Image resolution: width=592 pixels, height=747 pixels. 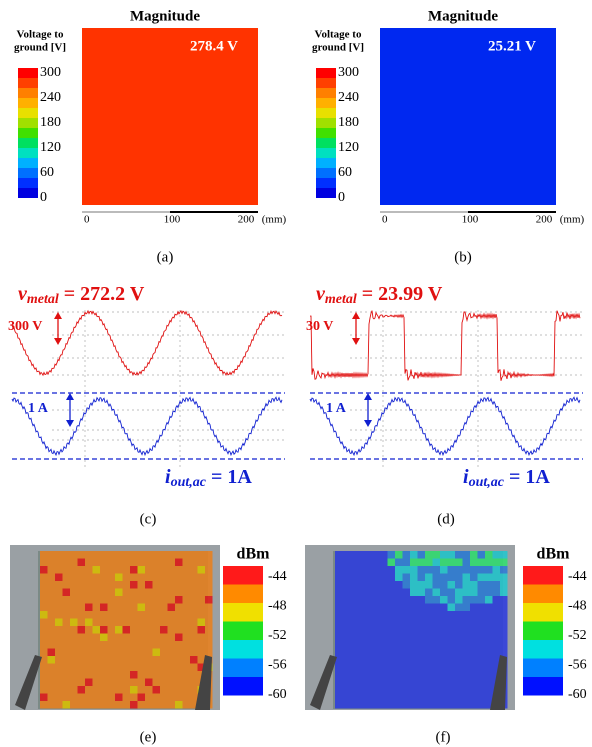 I want to click on current-waveform, so click(x=445, y=426).